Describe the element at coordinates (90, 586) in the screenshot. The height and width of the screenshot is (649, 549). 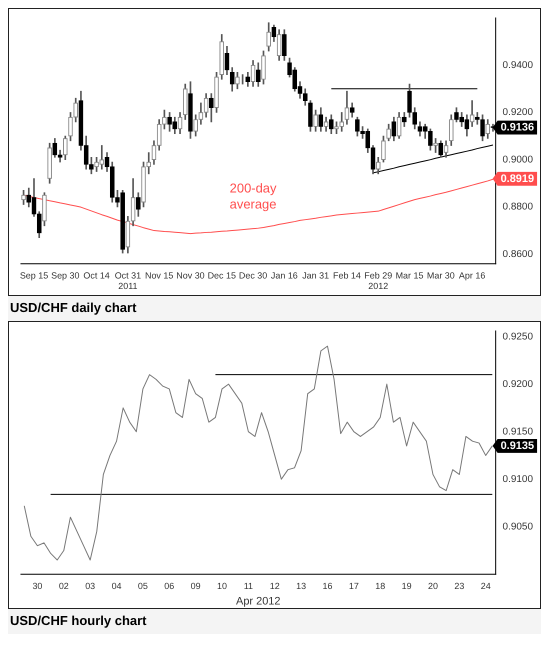
I see `x-tick-label: 03` at that location.